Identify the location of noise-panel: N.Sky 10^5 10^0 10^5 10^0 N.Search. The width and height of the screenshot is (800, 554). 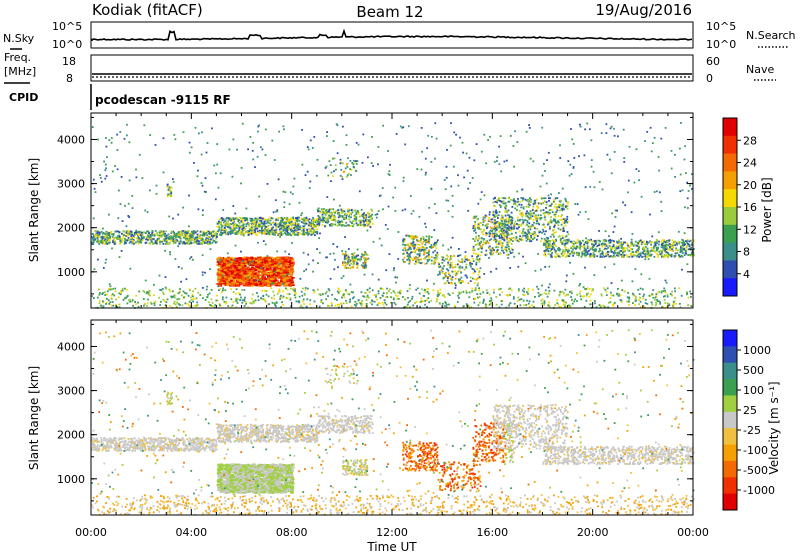
(399, 35).